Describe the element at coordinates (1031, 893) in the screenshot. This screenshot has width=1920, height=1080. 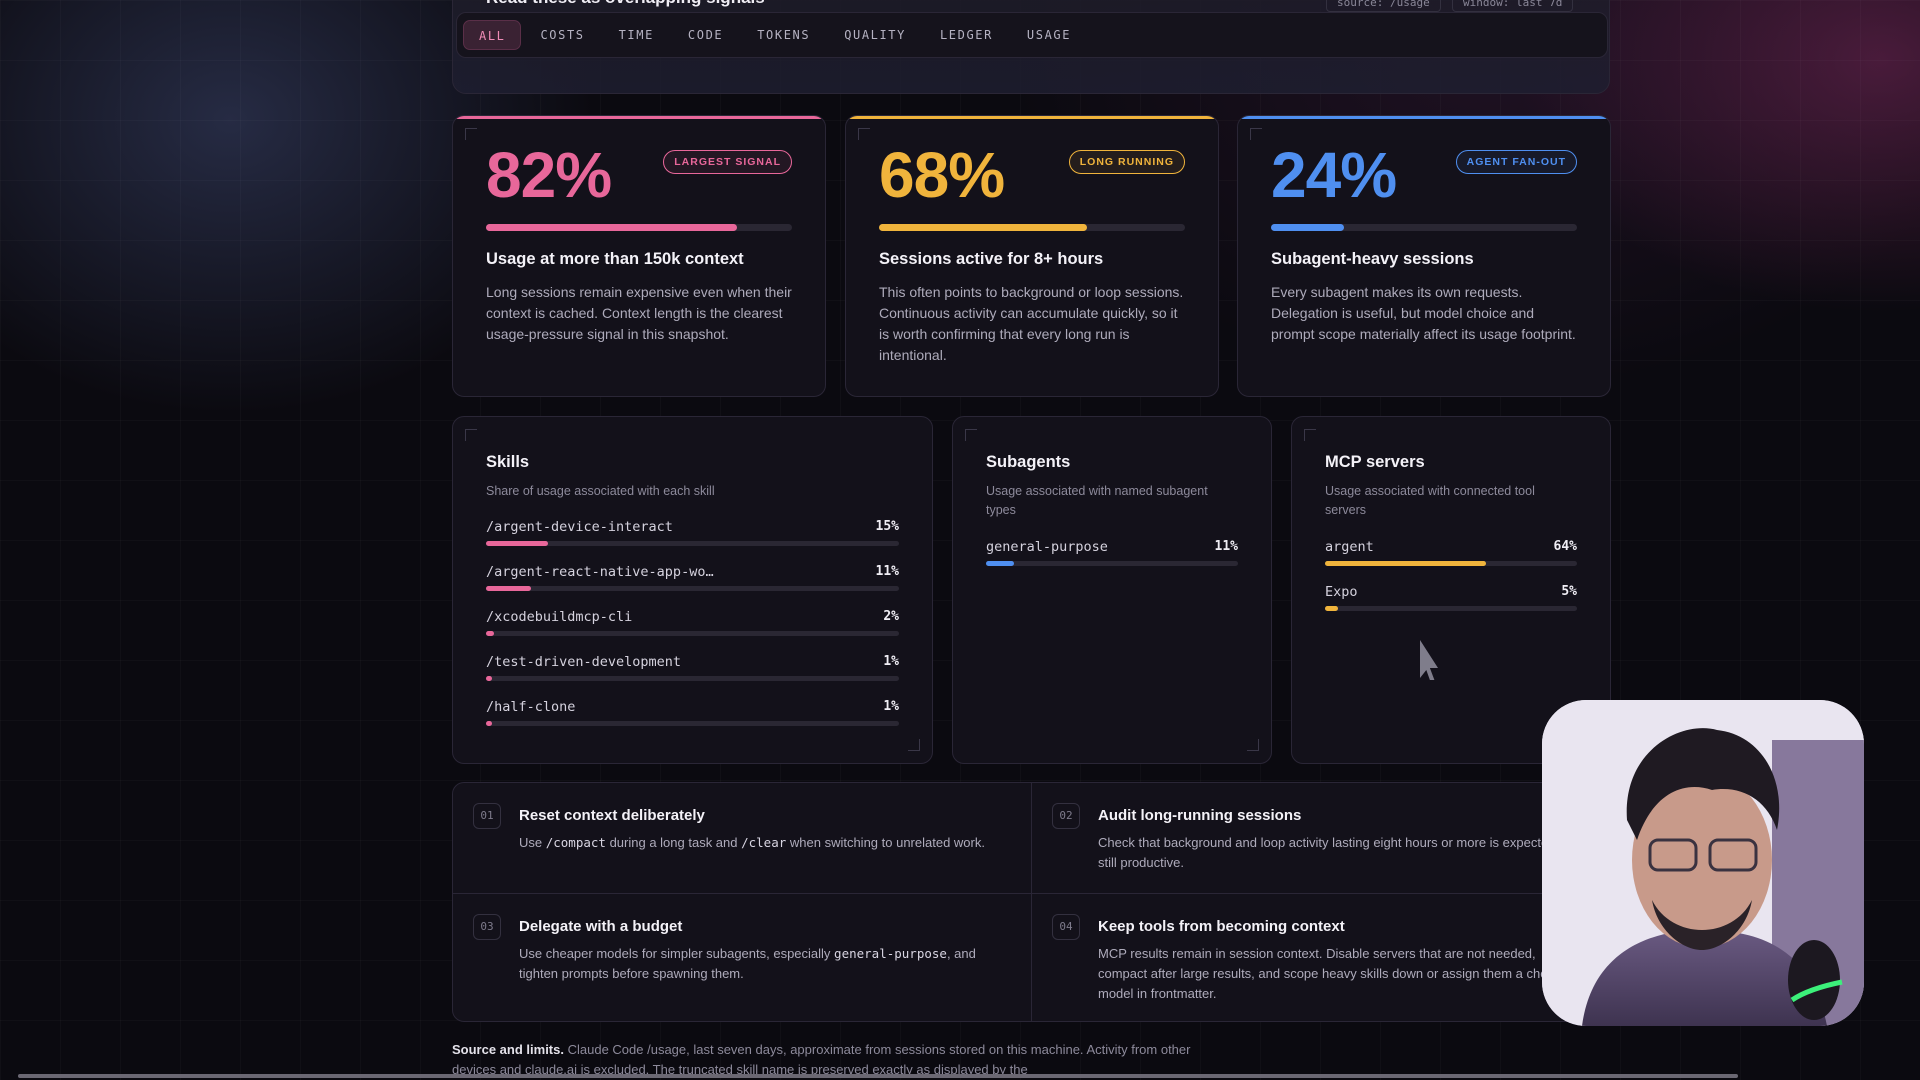
I see `divider` at that location.